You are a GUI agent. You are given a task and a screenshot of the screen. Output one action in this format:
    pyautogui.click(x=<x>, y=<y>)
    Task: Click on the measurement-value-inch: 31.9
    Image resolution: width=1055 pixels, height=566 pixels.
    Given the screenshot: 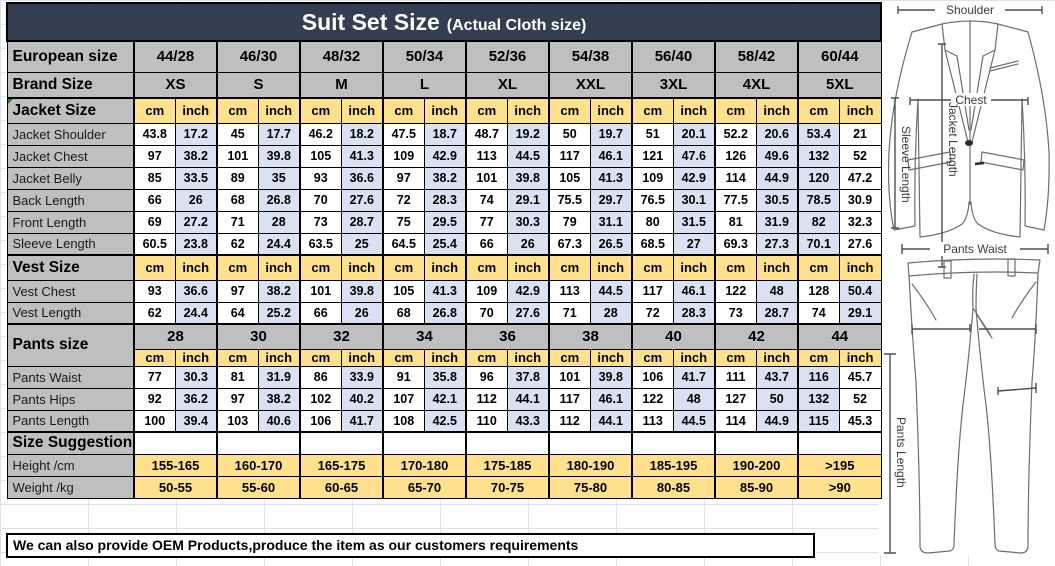 What is the action you would take?
    pyautogui.click(x=279, y=377)
    